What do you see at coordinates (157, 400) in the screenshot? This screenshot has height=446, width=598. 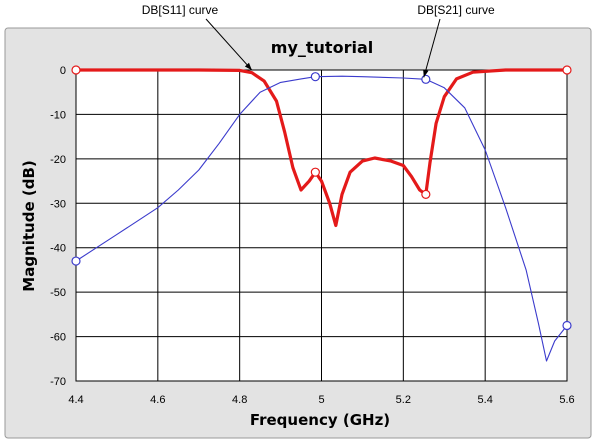 I see `x-tick-label: 4.6` at bounding box center [157, 400].